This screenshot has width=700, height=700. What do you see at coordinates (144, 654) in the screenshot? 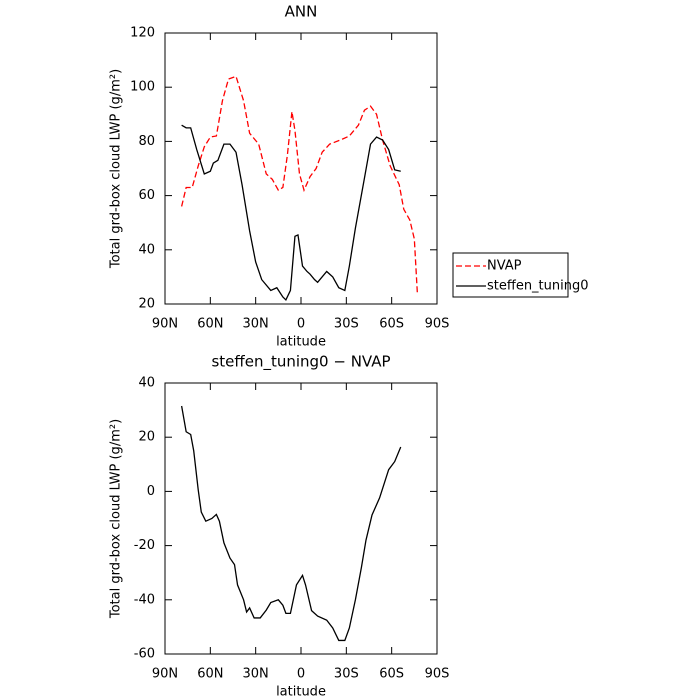
I see `y-tick-label: -60` at bounding box center [144, 654].